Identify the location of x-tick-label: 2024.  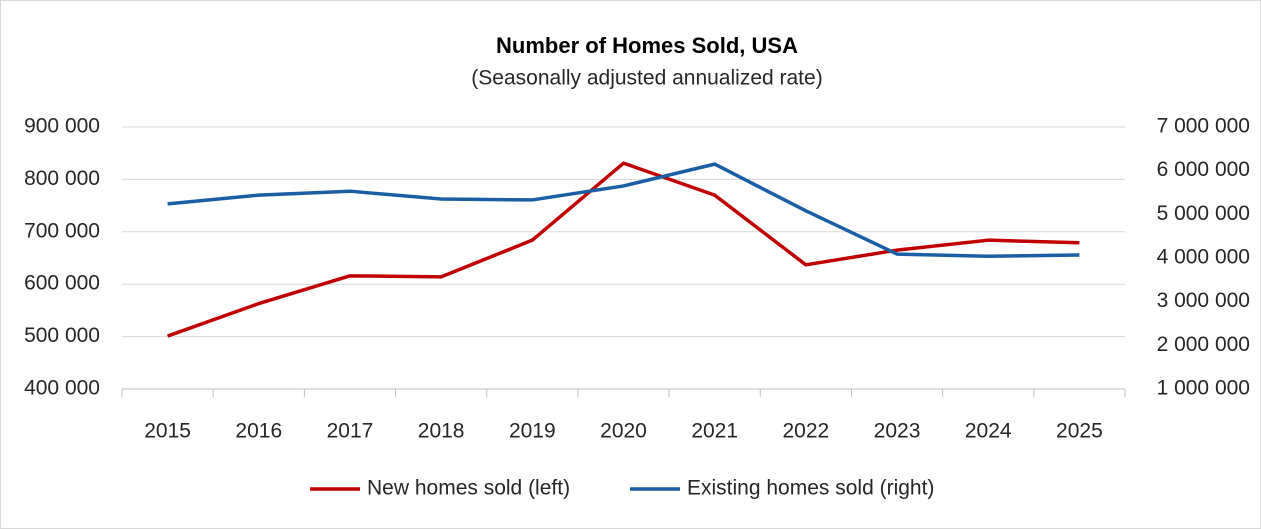
(988, 431).